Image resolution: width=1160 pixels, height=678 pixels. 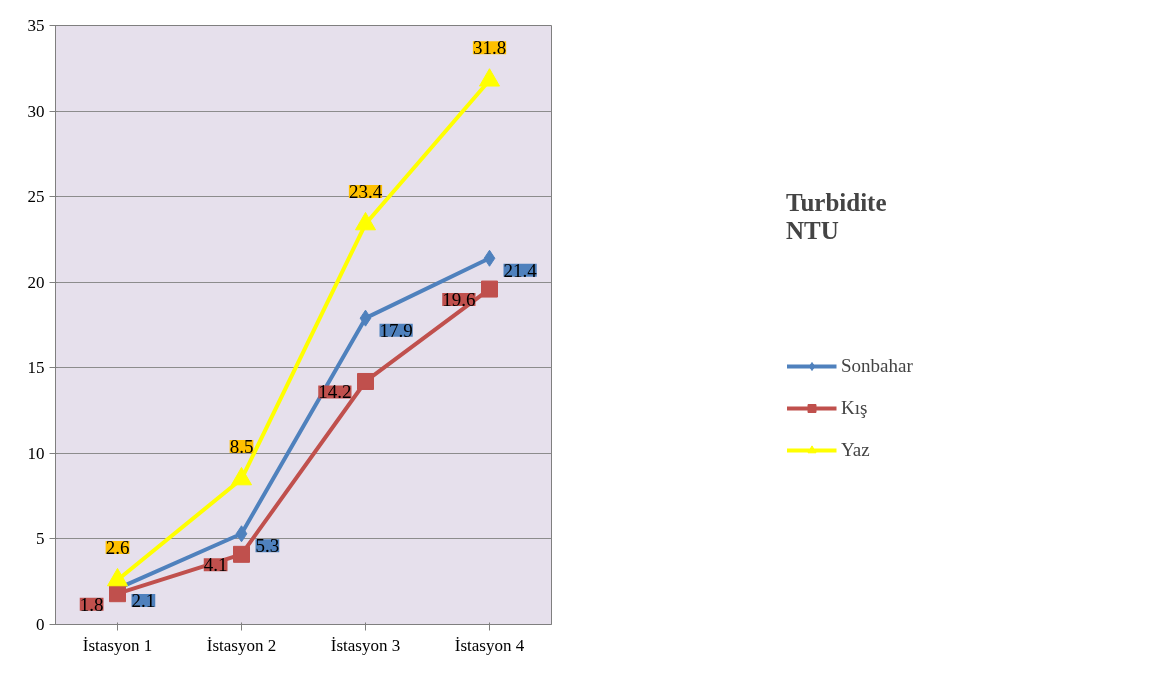 What do you see at coordinates (241, 447) in the screenshot?
I see `data-label: 8.5` at bounding box center [241, 447].